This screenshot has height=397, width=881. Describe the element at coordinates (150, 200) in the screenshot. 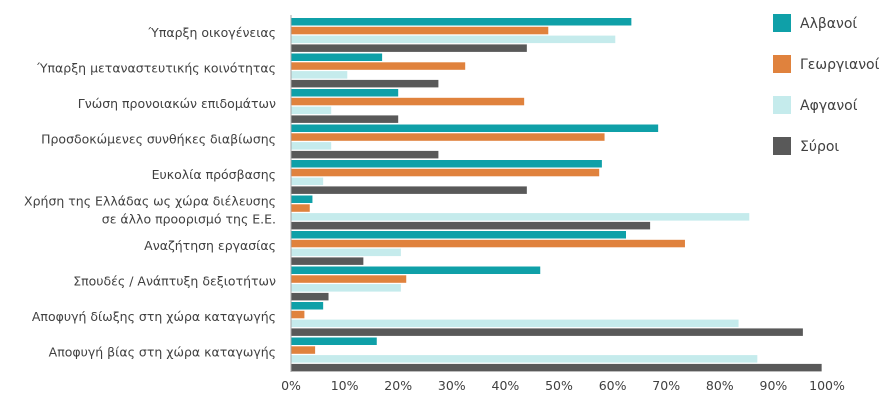

I see `category-label: Χρήση της Ελλάδας ως χώρα διέλευσης` at that location.